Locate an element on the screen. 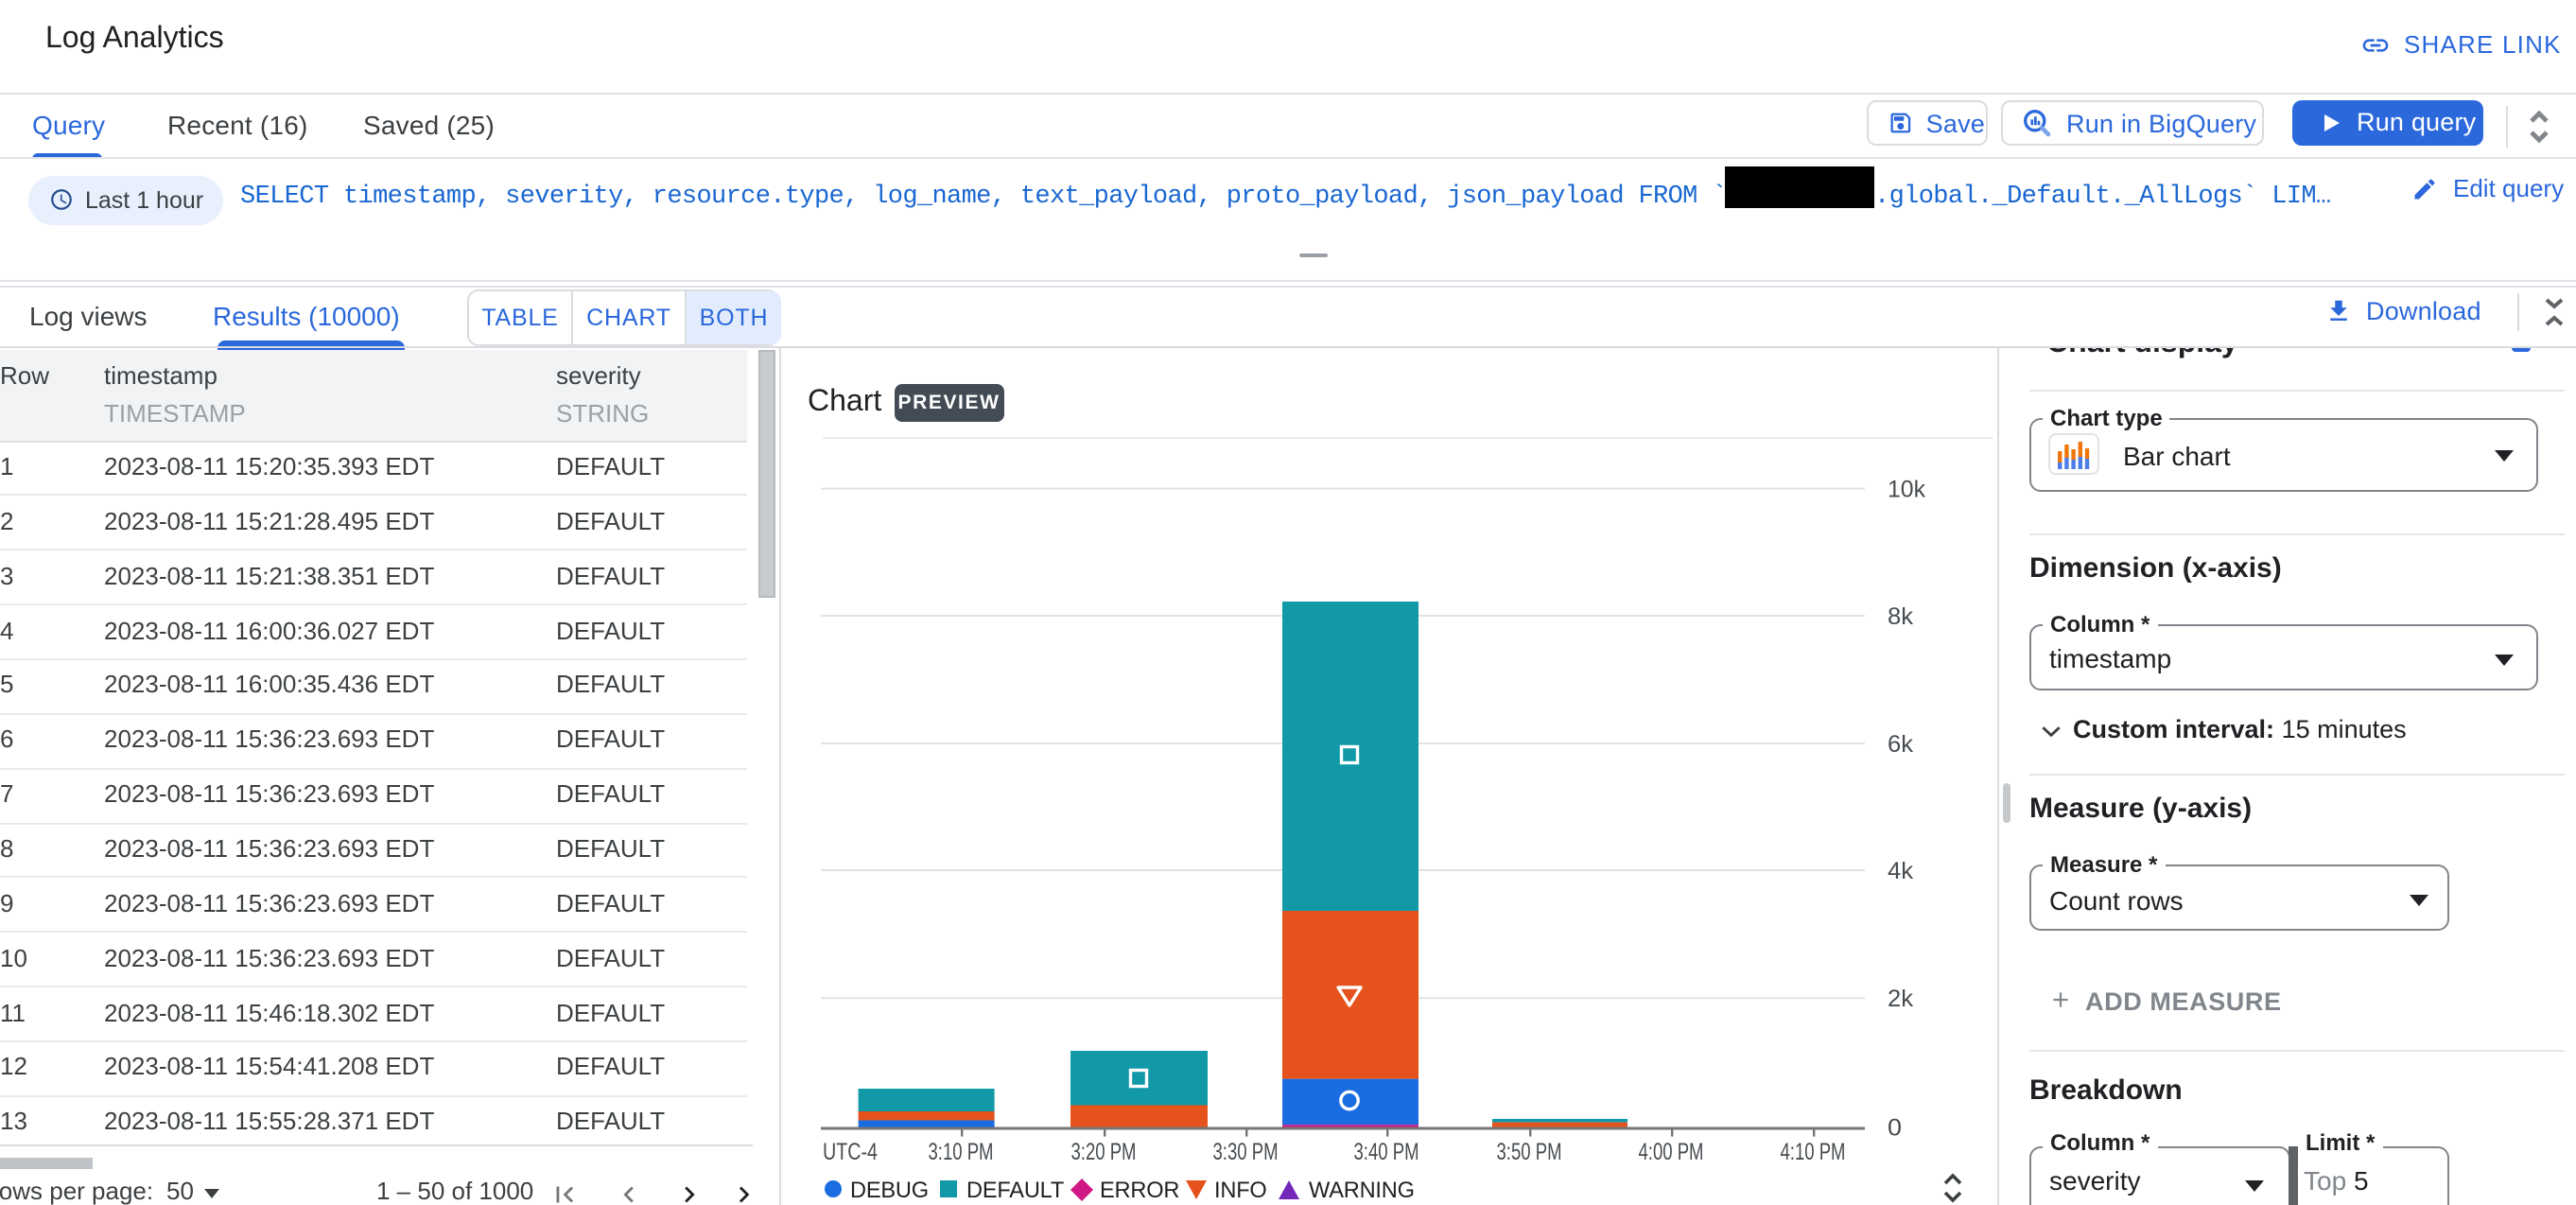 This screenshot has width=2576, height=1205. svg-text: 3:20 PM is located at coordinates (1104, 1152).